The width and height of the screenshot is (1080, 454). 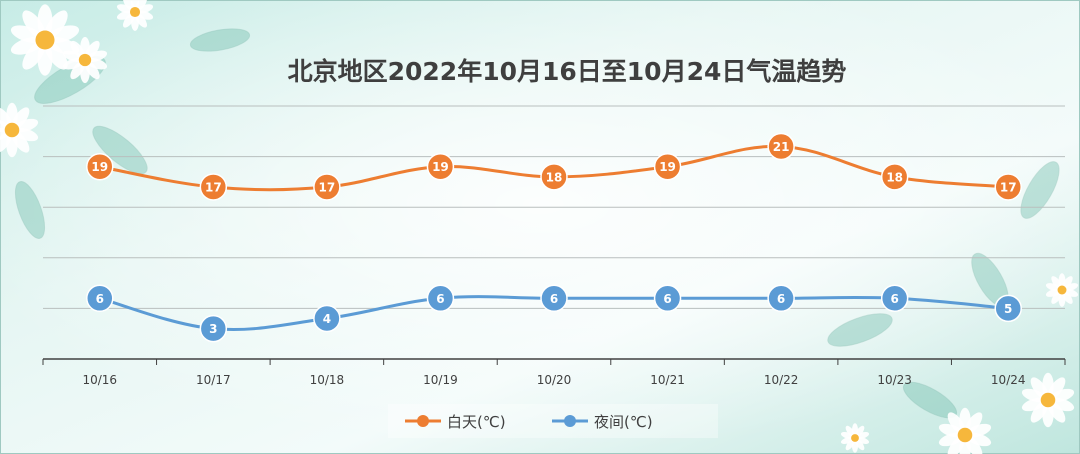 I want to click on x-tick-label: 10/20, so click(x=554, y=380).